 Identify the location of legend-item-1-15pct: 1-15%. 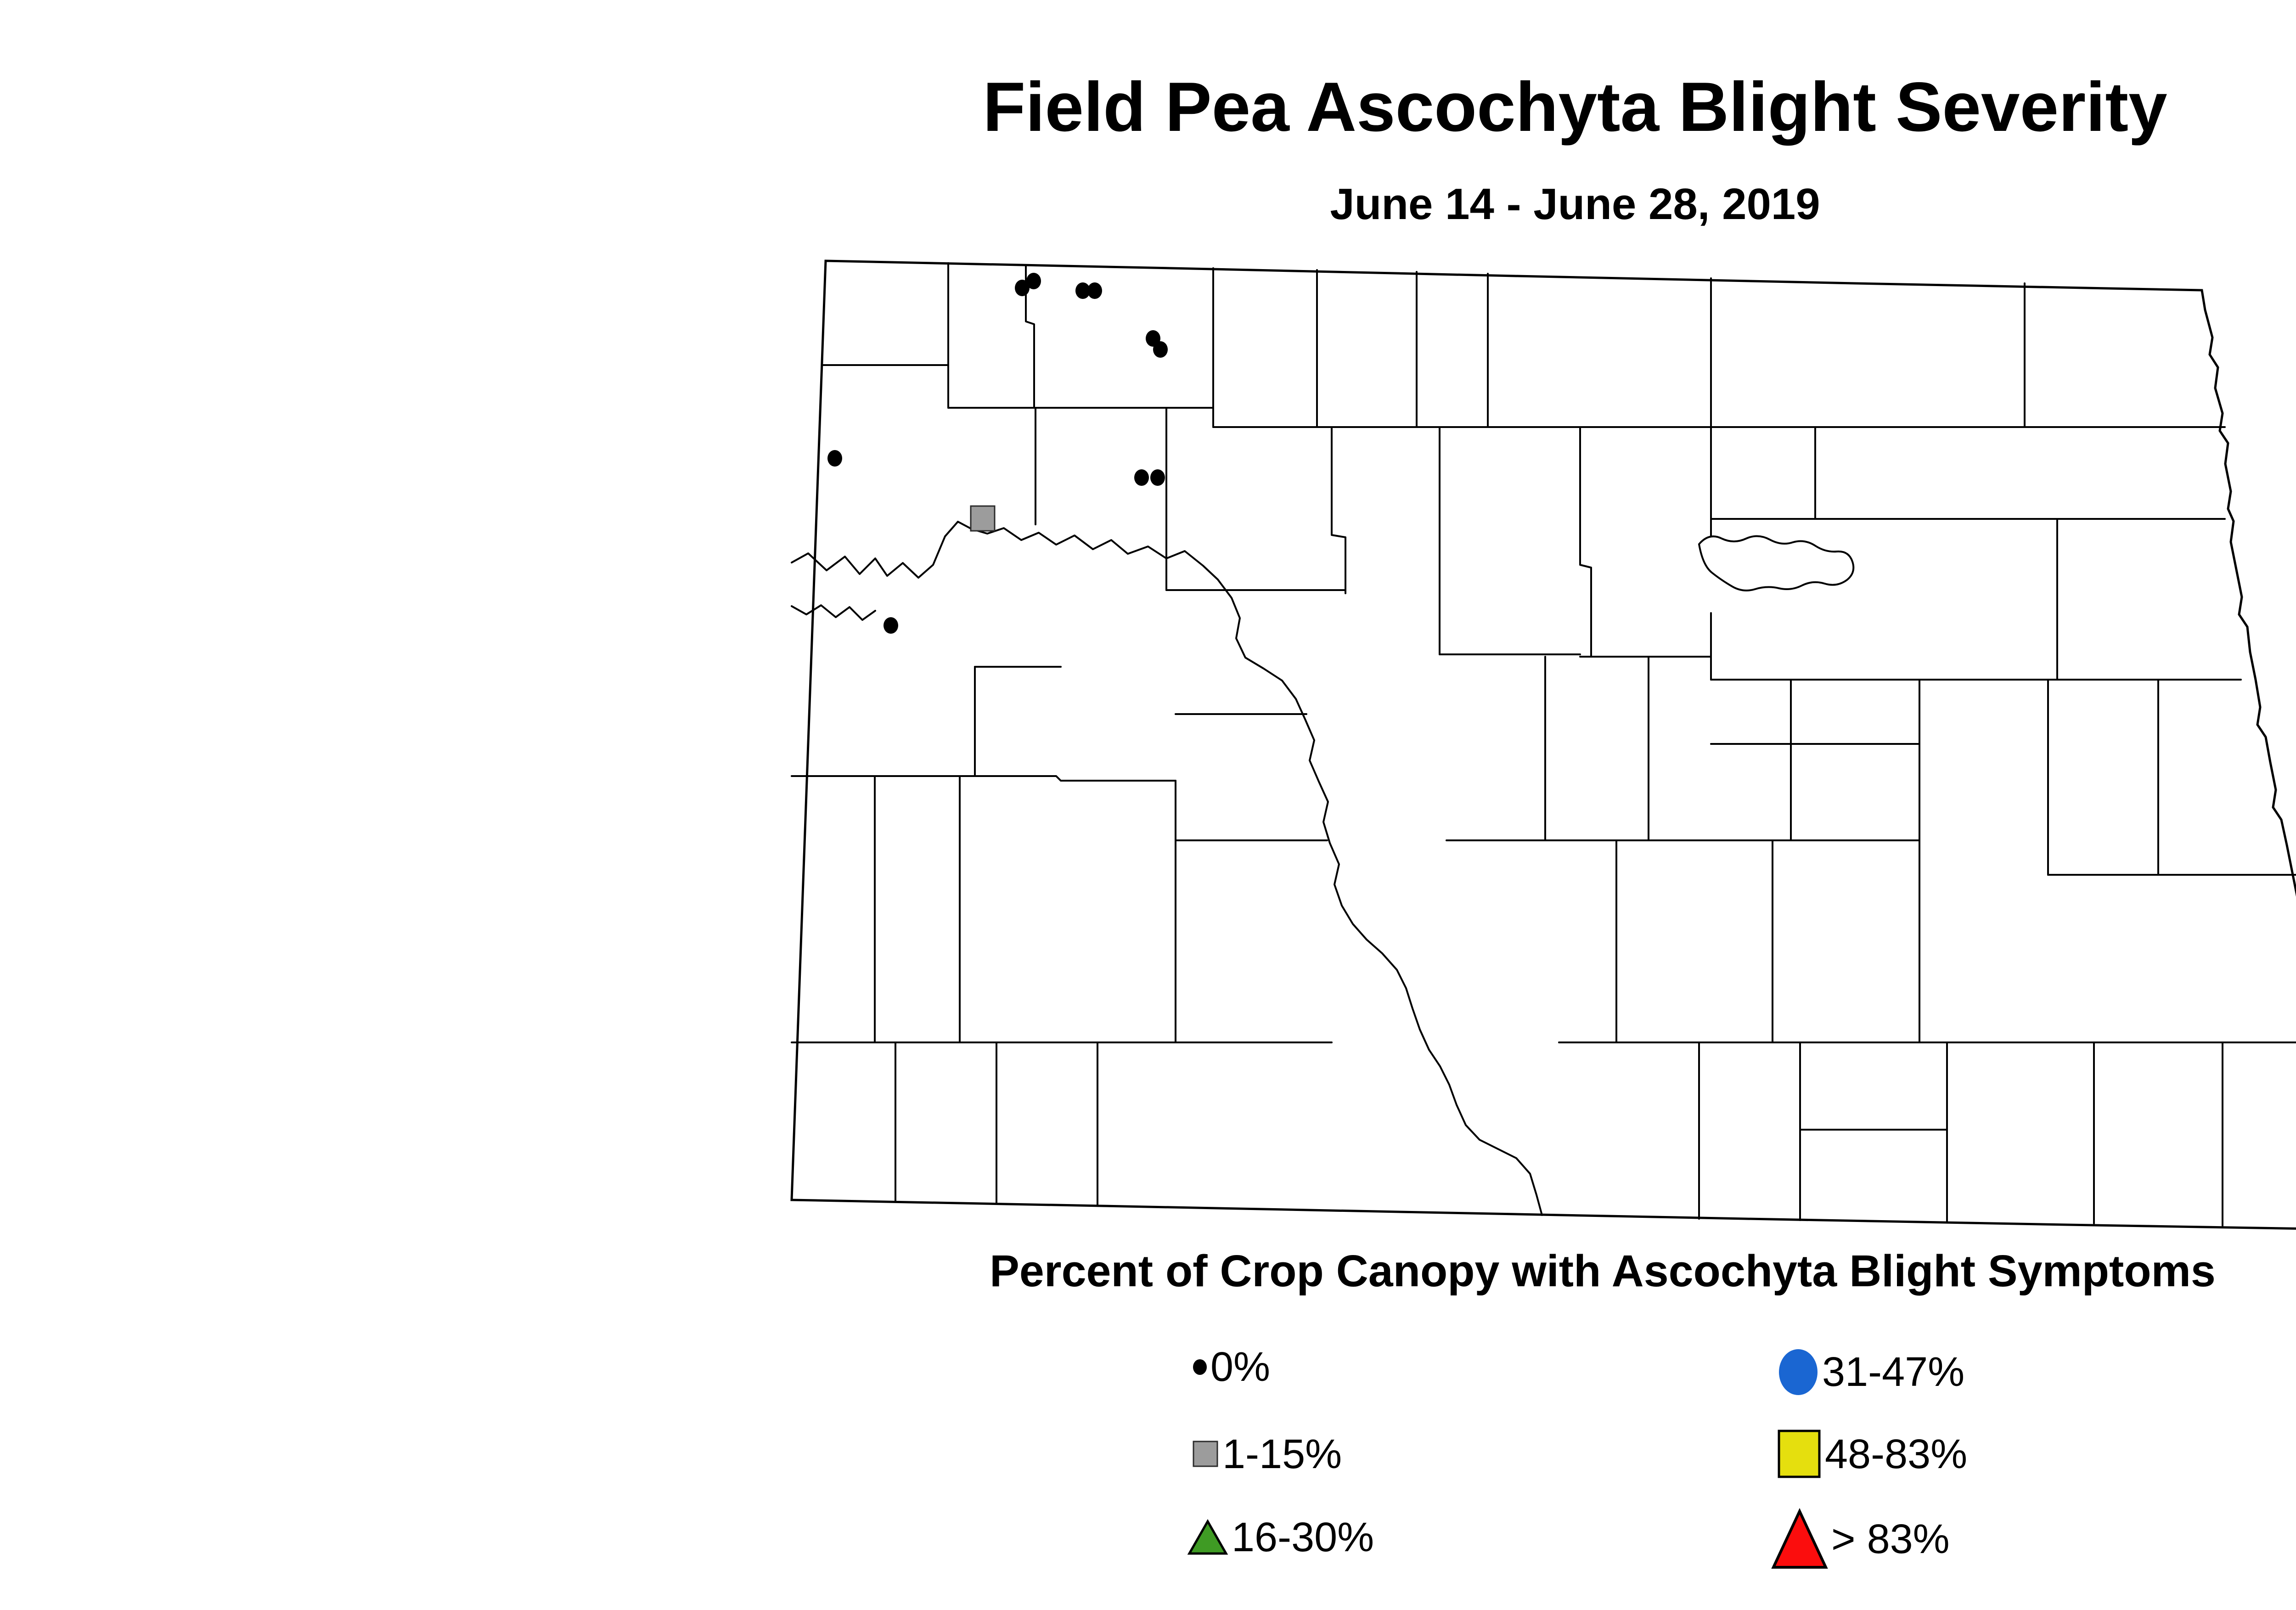
(1267, 1454).